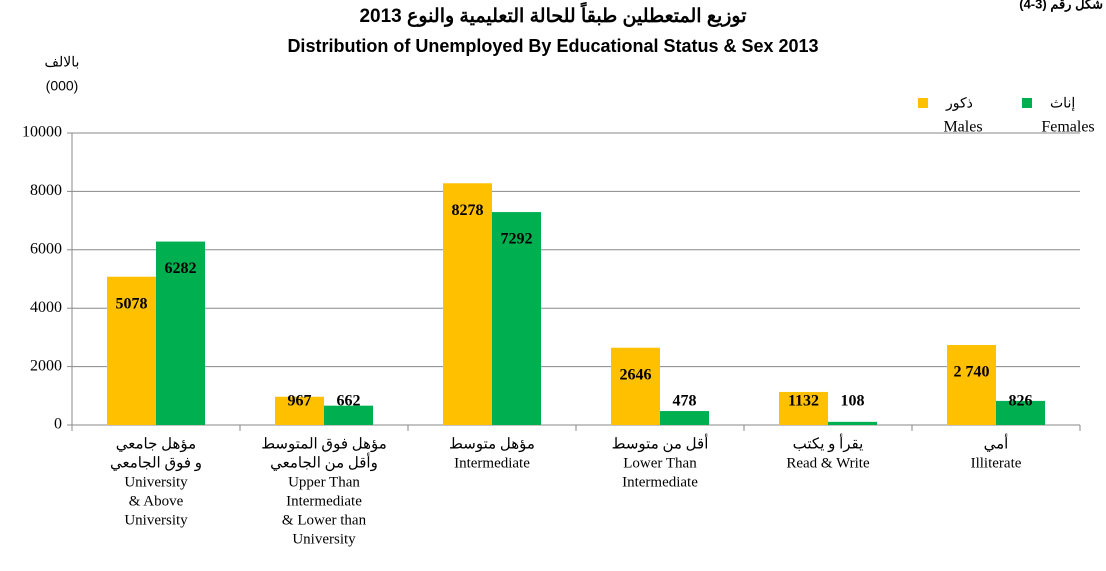 The width and height of the screenshot is (1106, 571). What do you see at coordinates (1061, 6) in the screenshot?
I see `figure-label: شكل رقم (3-4)` at bounding box center [1061, 6].